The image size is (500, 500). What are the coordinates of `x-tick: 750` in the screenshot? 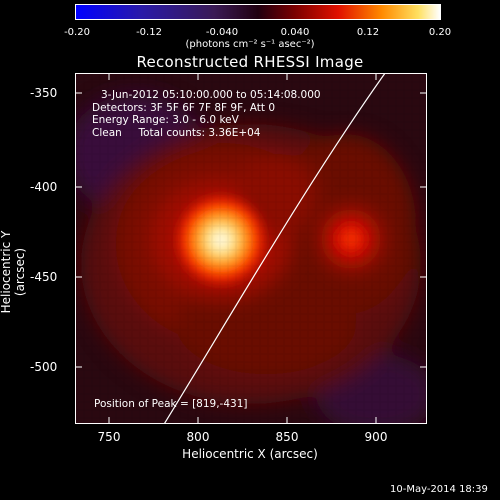 It's located at (109, 437).